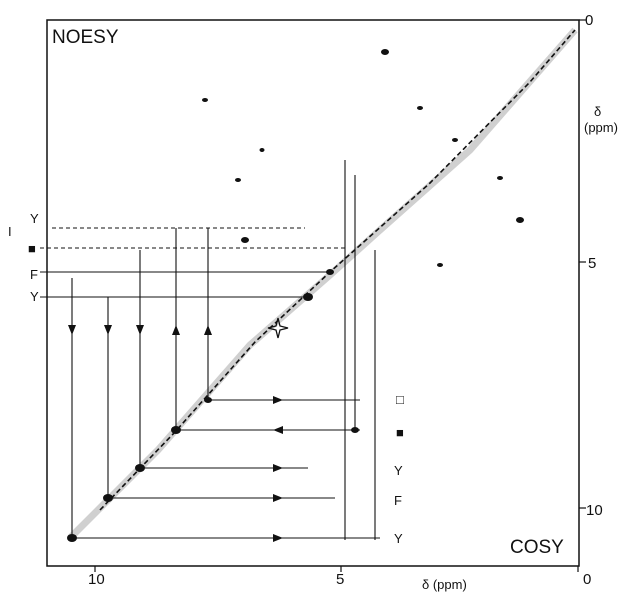 The image size is (635, 592). Describe the element at coordinates (592, 263) in the screenshot. I see `y-tick-5: 5` at that location.